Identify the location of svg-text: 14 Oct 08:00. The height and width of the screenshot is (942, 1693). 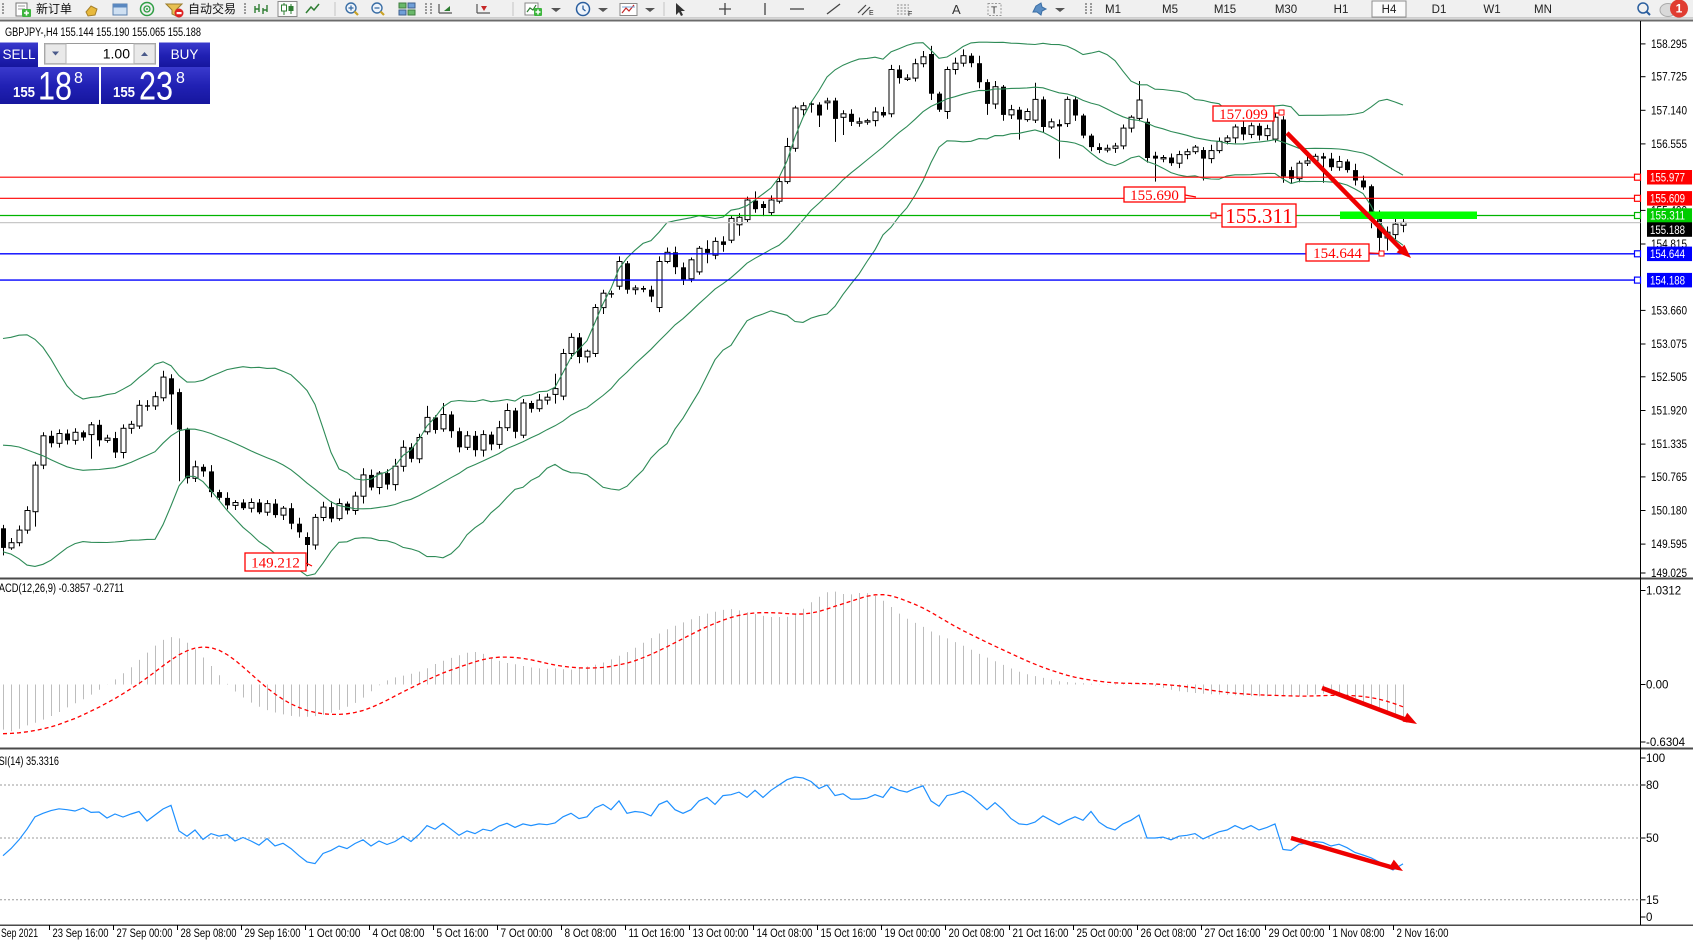
(785, 934).